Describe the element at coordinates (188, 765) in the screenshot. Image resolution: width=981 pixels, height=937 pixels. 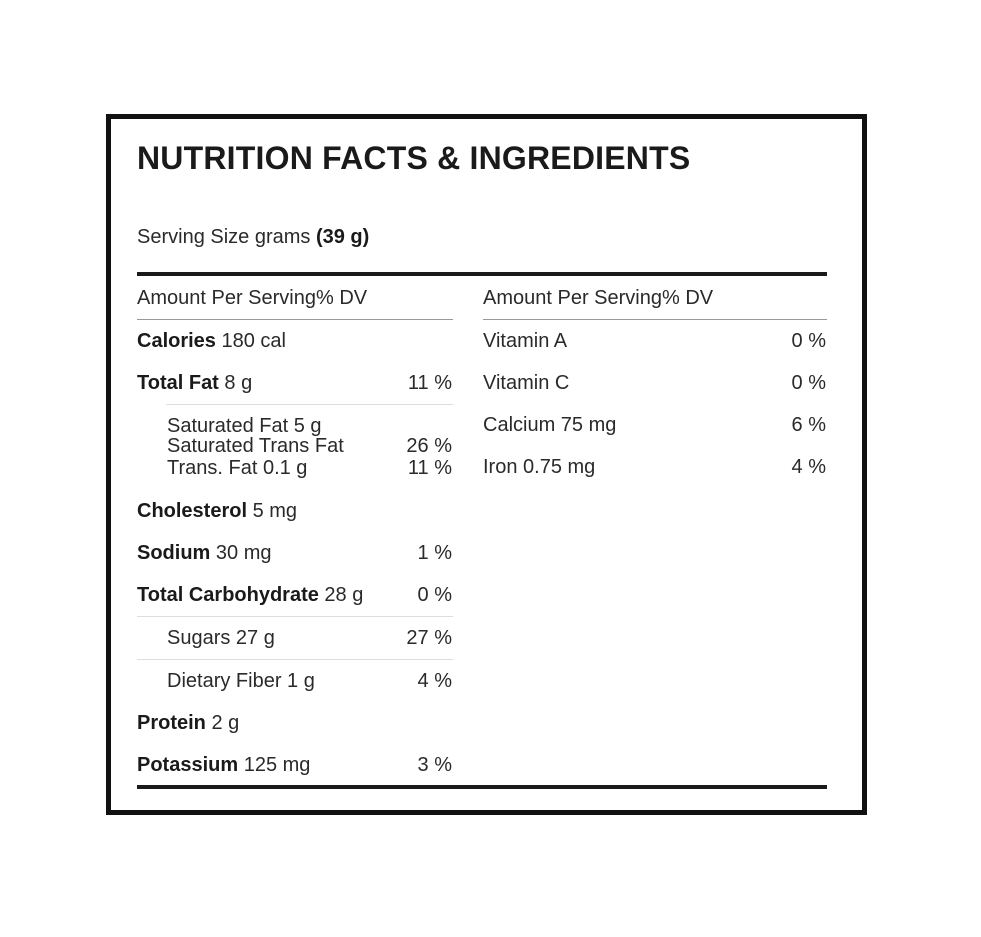
I see `potassium-label: Potassium` at that location.